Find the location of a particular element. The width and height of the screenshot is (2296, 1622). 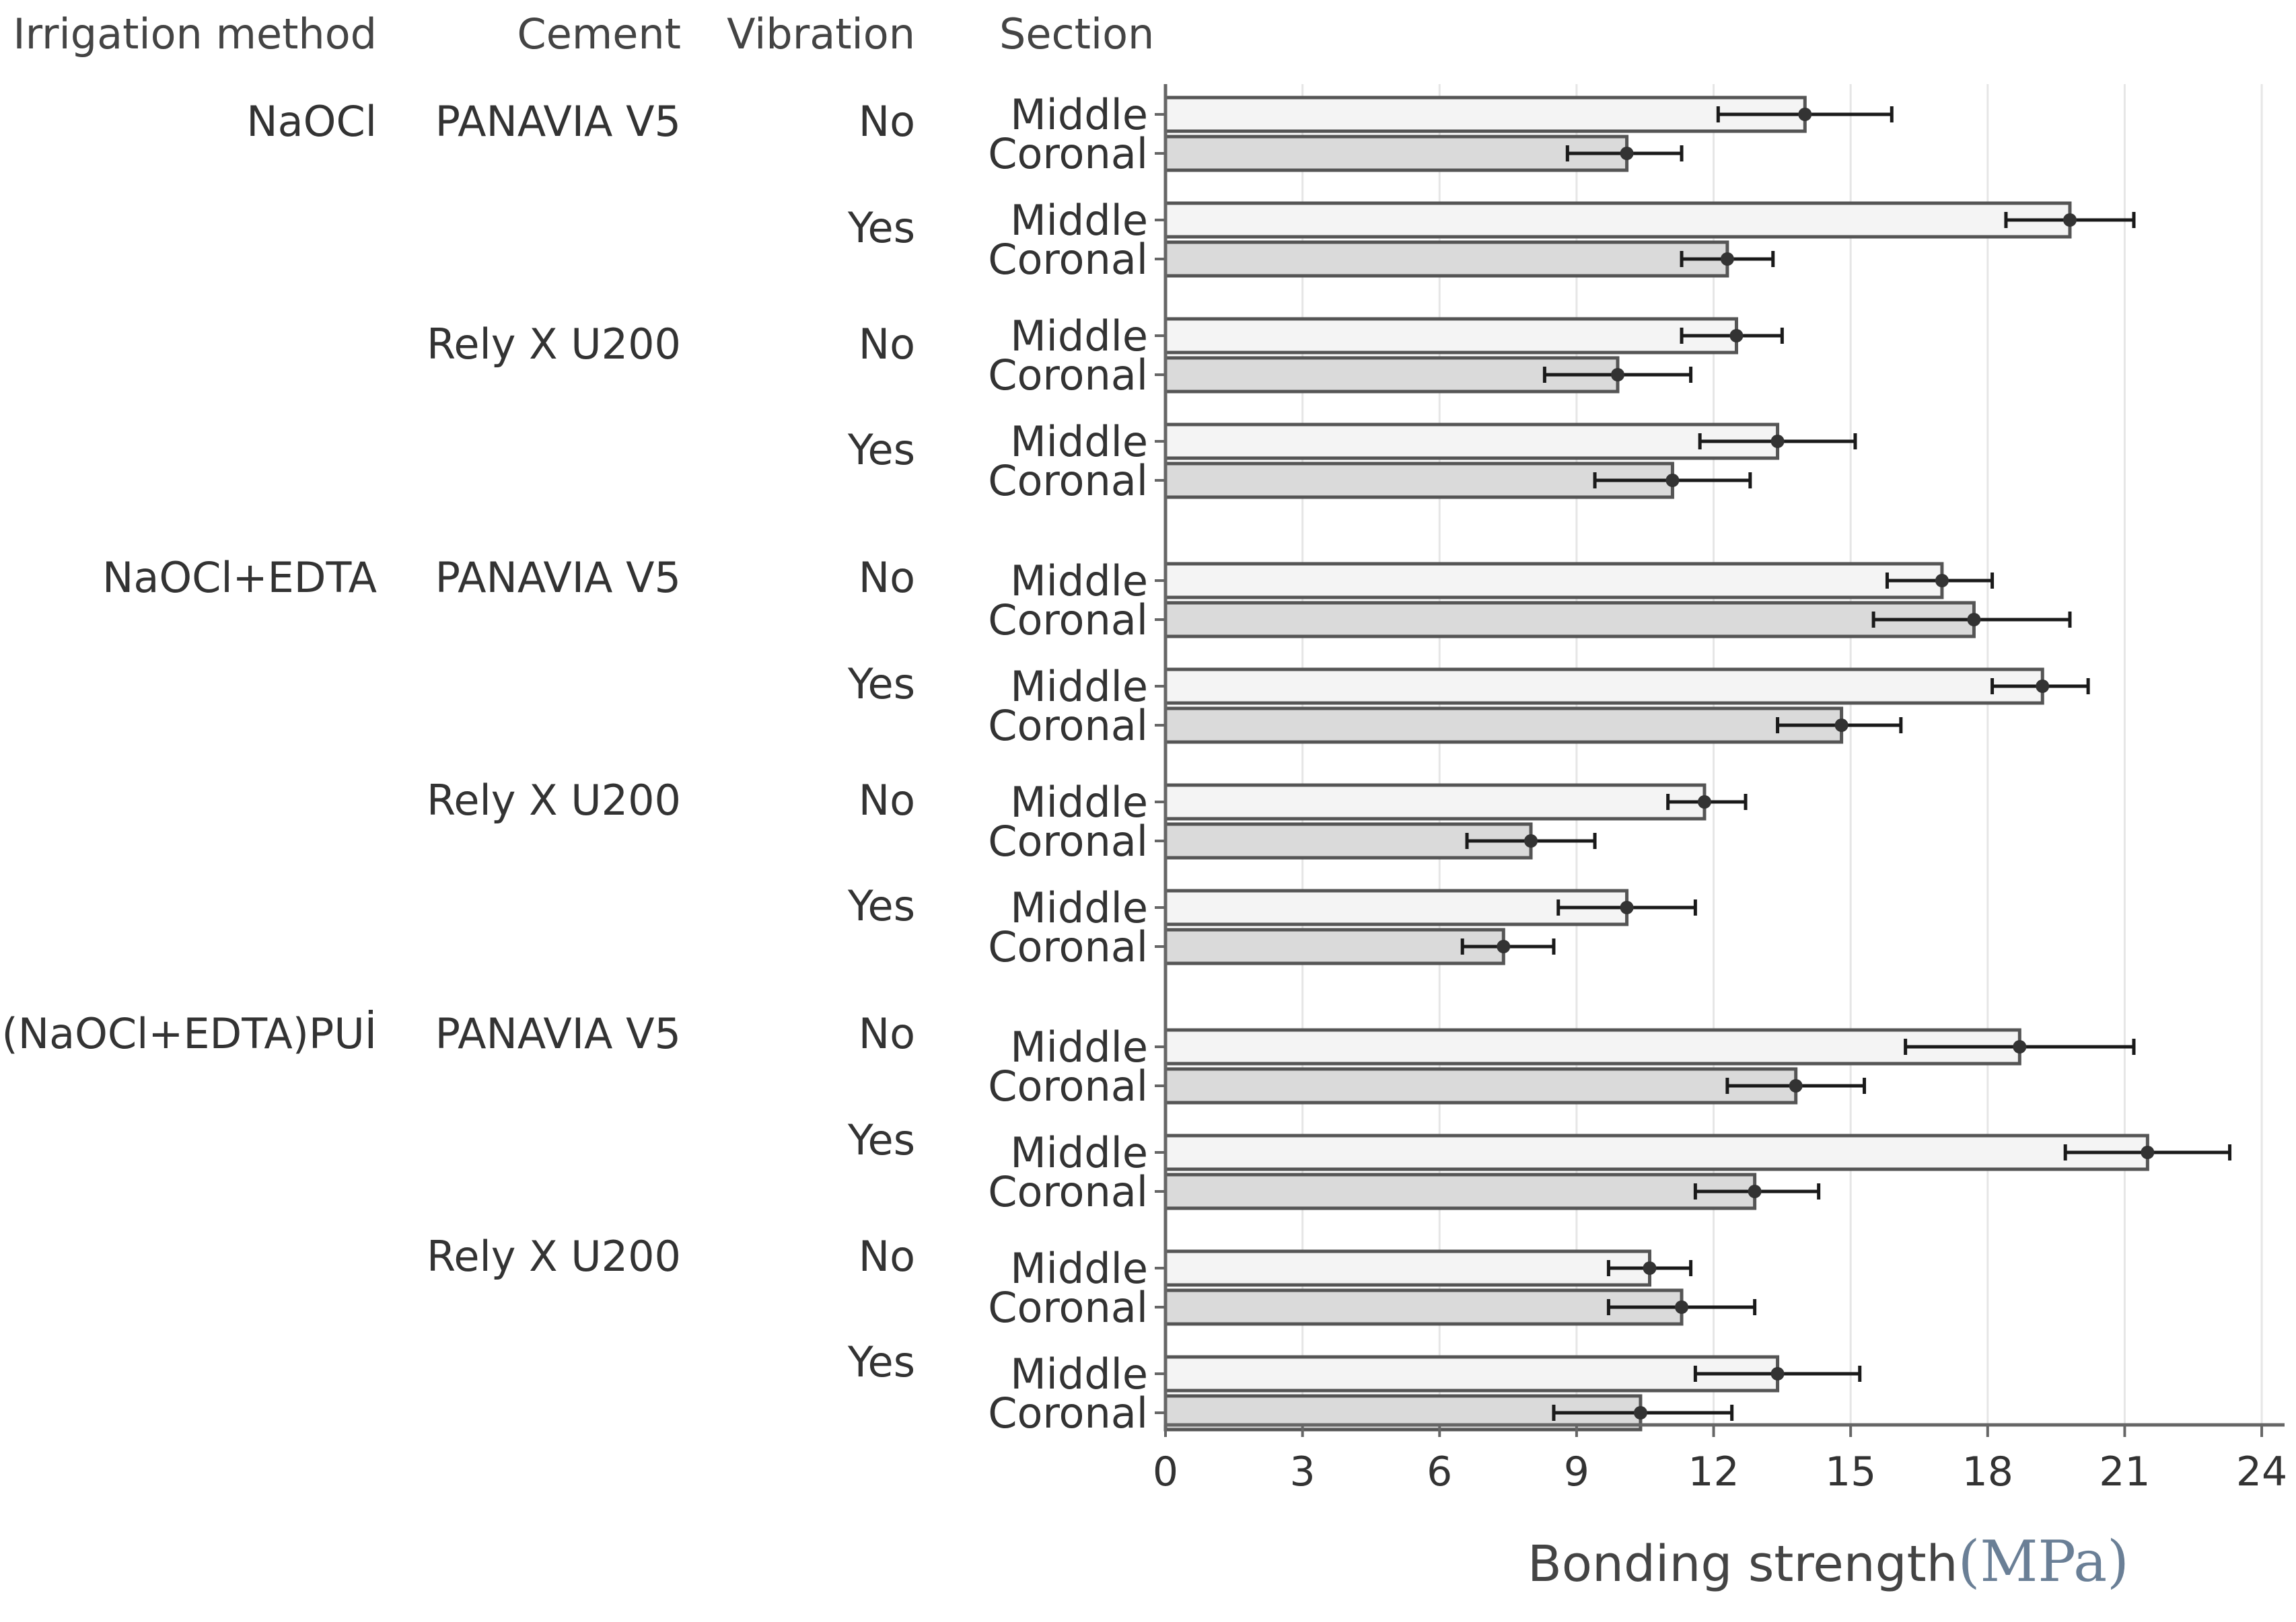

x-tick-label: 24 is located at coordinates (2261, 1472).